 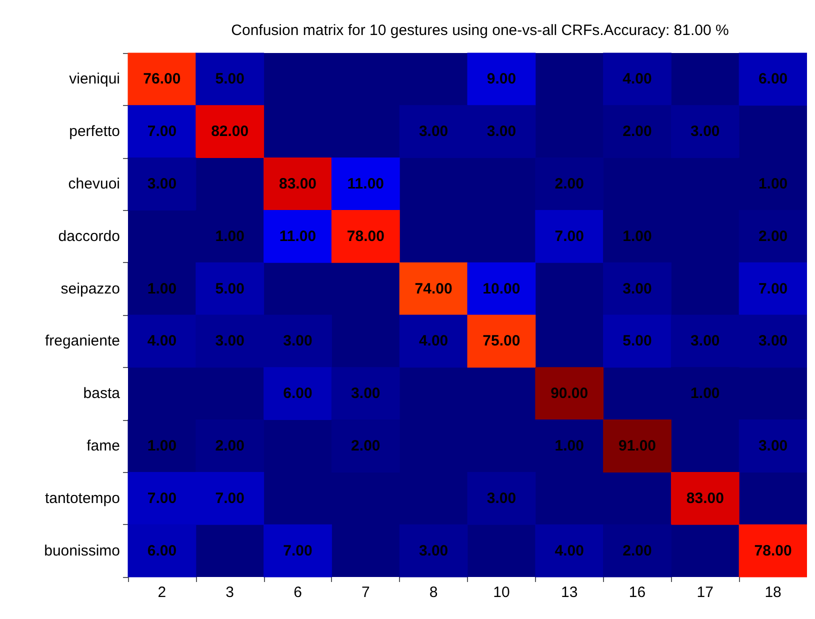 I want to click on x-tick-label: 3, so click(x=230, y=592).